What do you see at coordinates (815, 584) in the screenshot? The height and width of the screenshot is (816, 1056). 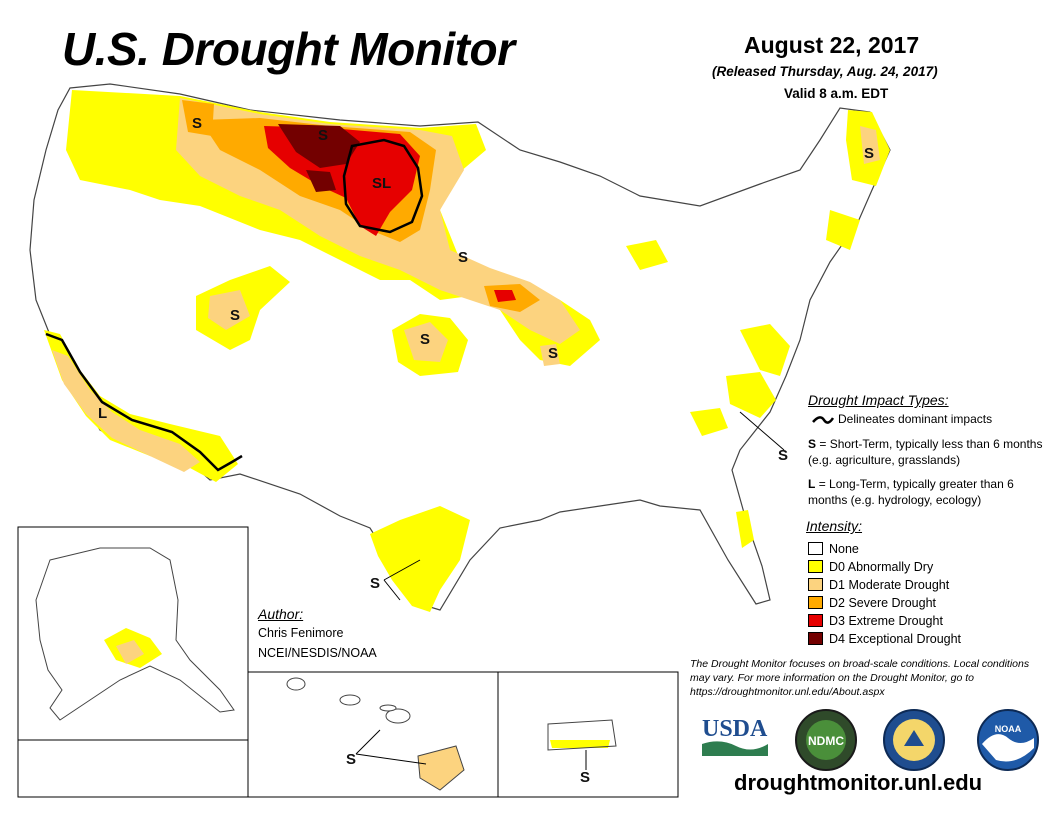 I see `intensity-swatch-d1` at bounding box center [815, 584].